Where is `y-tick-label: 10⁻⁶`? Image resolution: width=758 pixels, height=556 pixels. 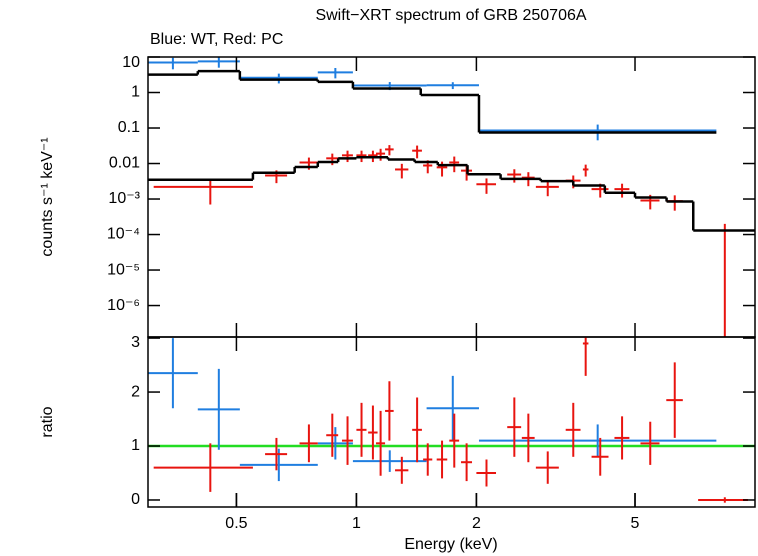
y-tick-label: 10⁻⁶ is located at coordinates (123, 305).